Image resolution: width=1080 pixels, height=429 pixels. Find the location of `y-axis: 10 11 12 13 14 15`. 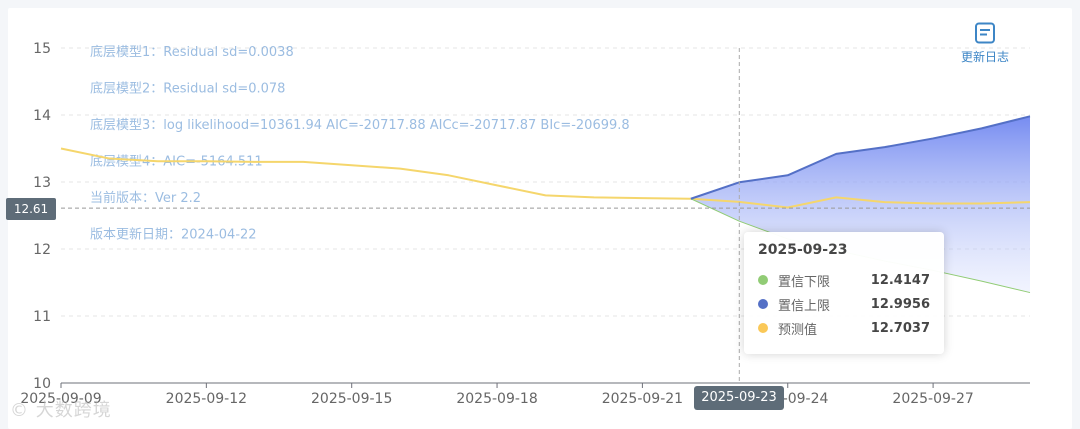

y-axis: 10 11 12 13 14 15 is located at coordinates (42, 216).